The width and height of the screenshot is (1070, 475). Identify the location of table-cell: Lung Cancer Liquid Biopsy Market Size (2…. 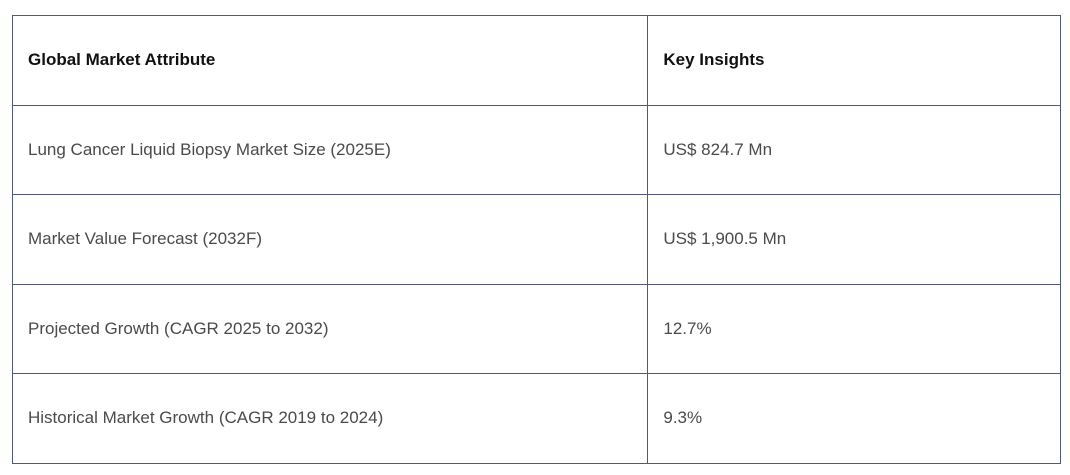
(330, 149).